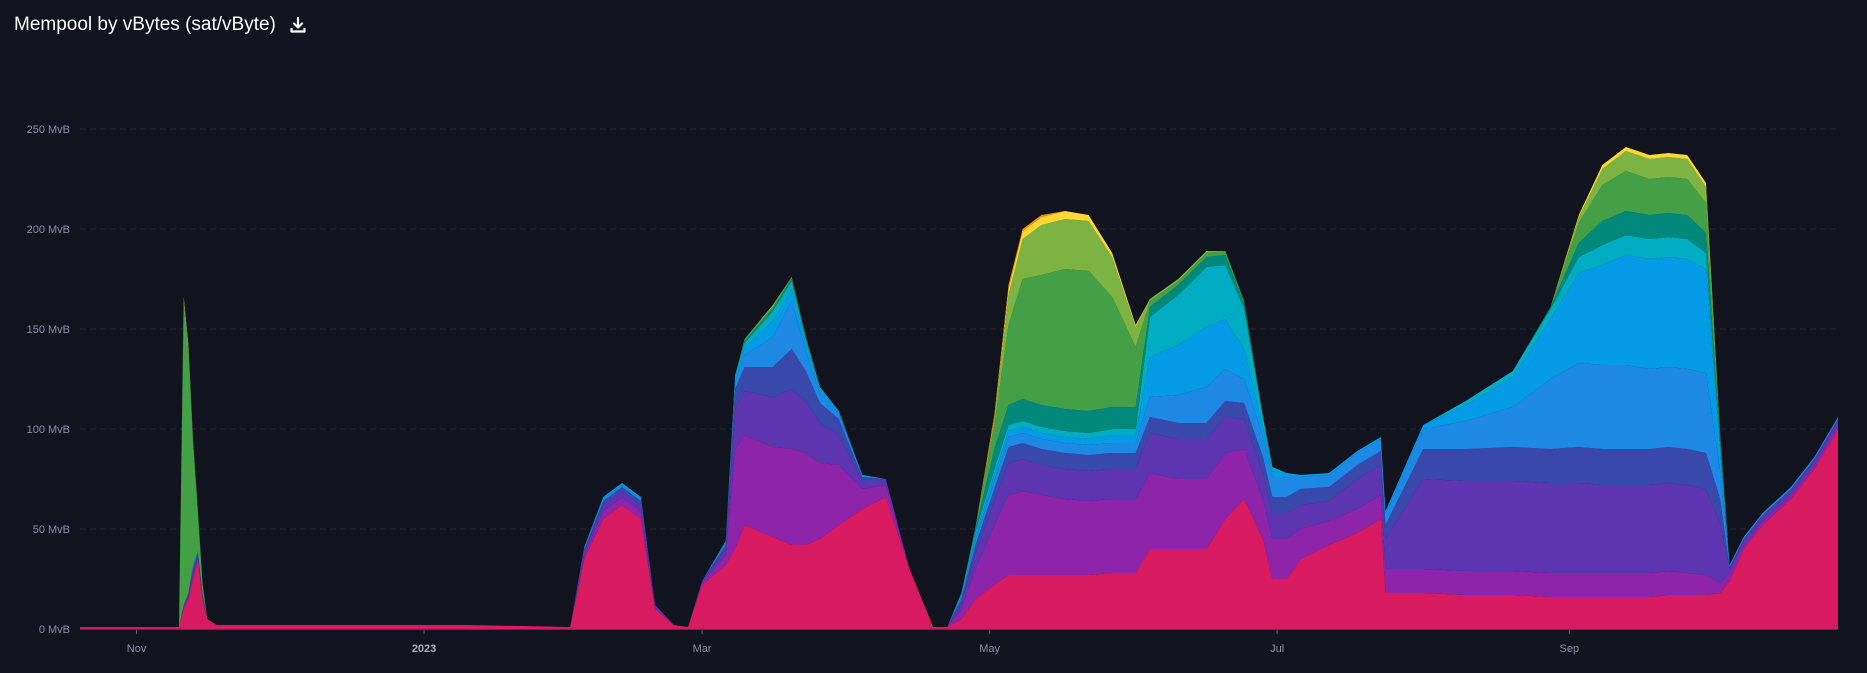  Describe the element at coordinates (54, 630) in the screenshot. I see `y-tick-label: 0 MvB` at that location.